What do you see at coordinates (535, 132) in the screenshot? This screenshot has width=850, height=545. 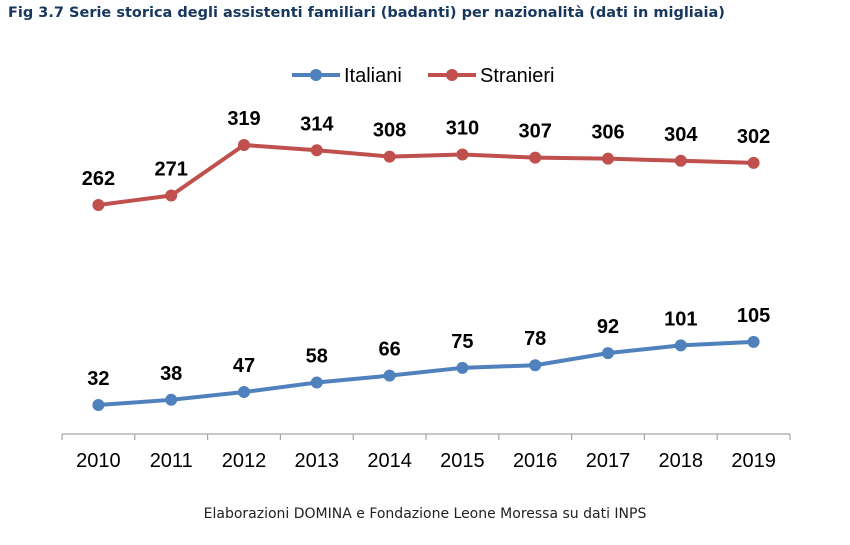 I see `data-label: 307` at bounding box center [535, 132].